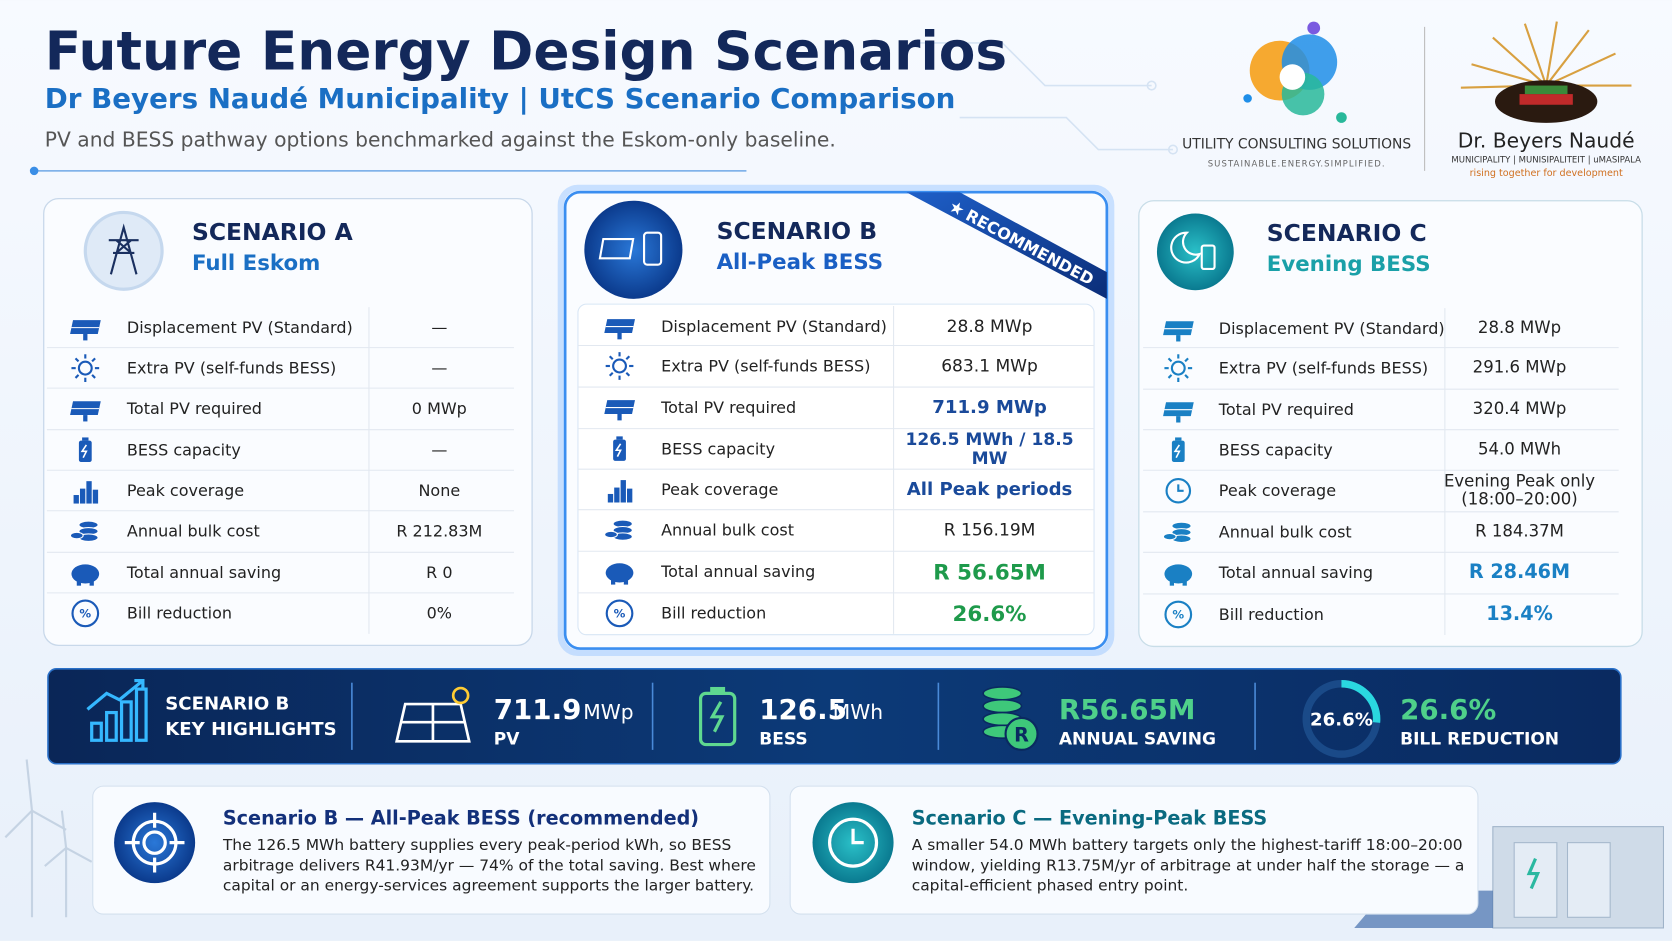 Image resolution: width=1672 pixels, height=941 pixels. Describe the element at coordinates (1390, 424) in the screenshot. I see `scenario-card` at that location.